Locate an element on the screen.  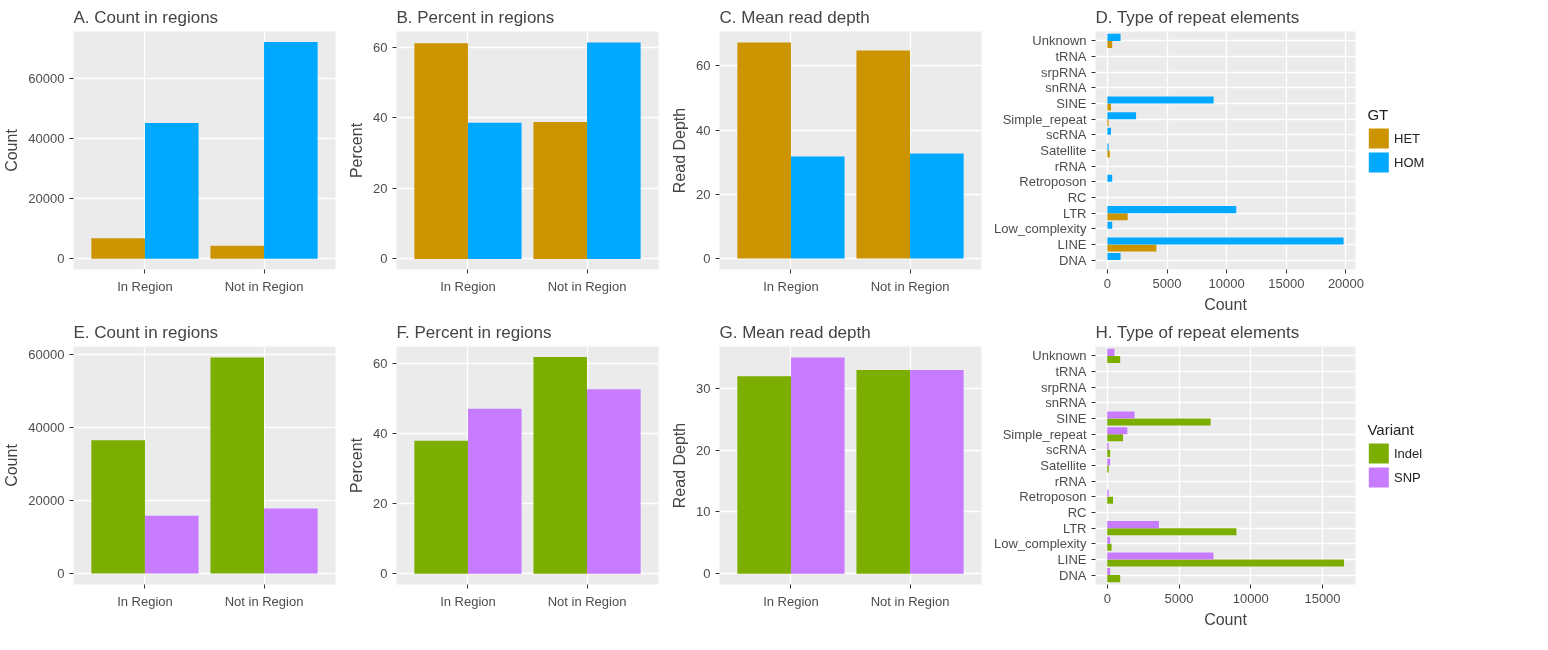
legend-label: Indel is located at coordinates (1408, 453).